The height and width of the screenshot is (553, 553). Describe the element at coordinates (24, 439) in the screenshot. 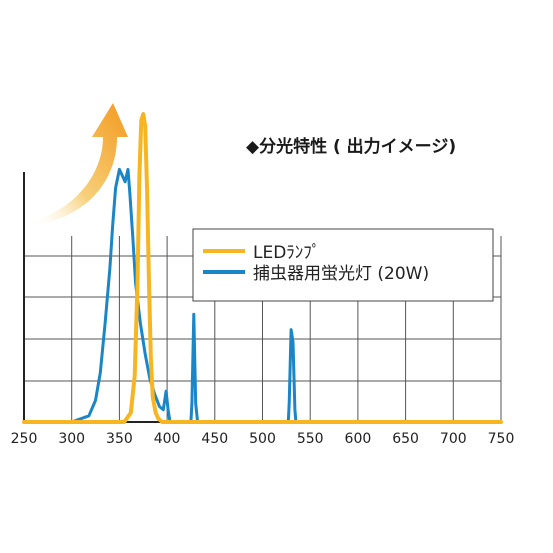

I see `x-tick-label: 250` at that location.